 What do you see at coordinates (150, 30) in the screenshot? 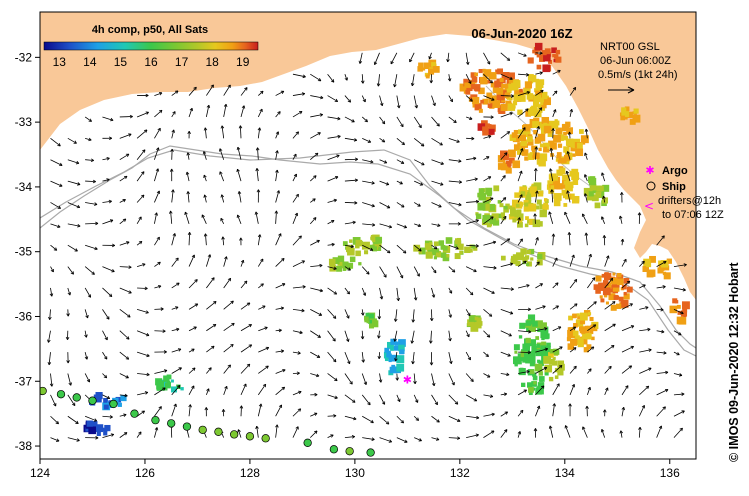
I see `colorbar-title: 4h comp, p50, All Sats` at bounding box center [150, 30].